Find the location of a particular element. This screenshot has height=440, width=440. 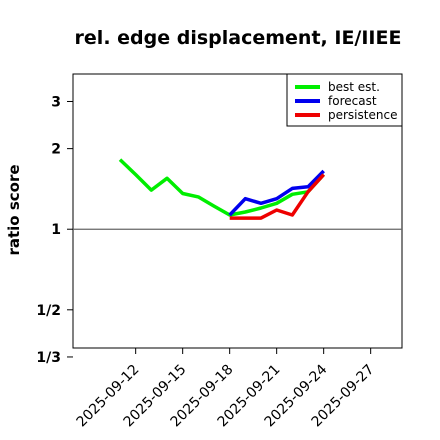

y-tick-label: 1/2 is located at coordinates (48, 311).